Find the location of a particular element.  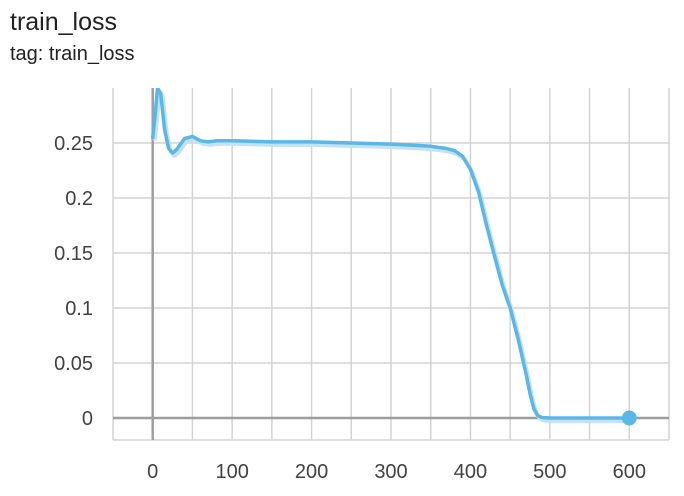

x-axis-ticks: 0 100 200 300 400 500 600 is located at coordinates (396, 472).